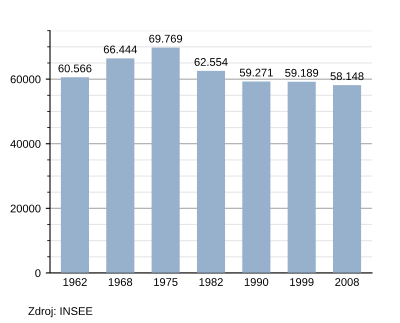 This screenshot has height=323, width=400. What do you see at coordinates (347, 282) in the screenshot?
I see `x-tick-label: 2008` at bounding box center [347, 282].